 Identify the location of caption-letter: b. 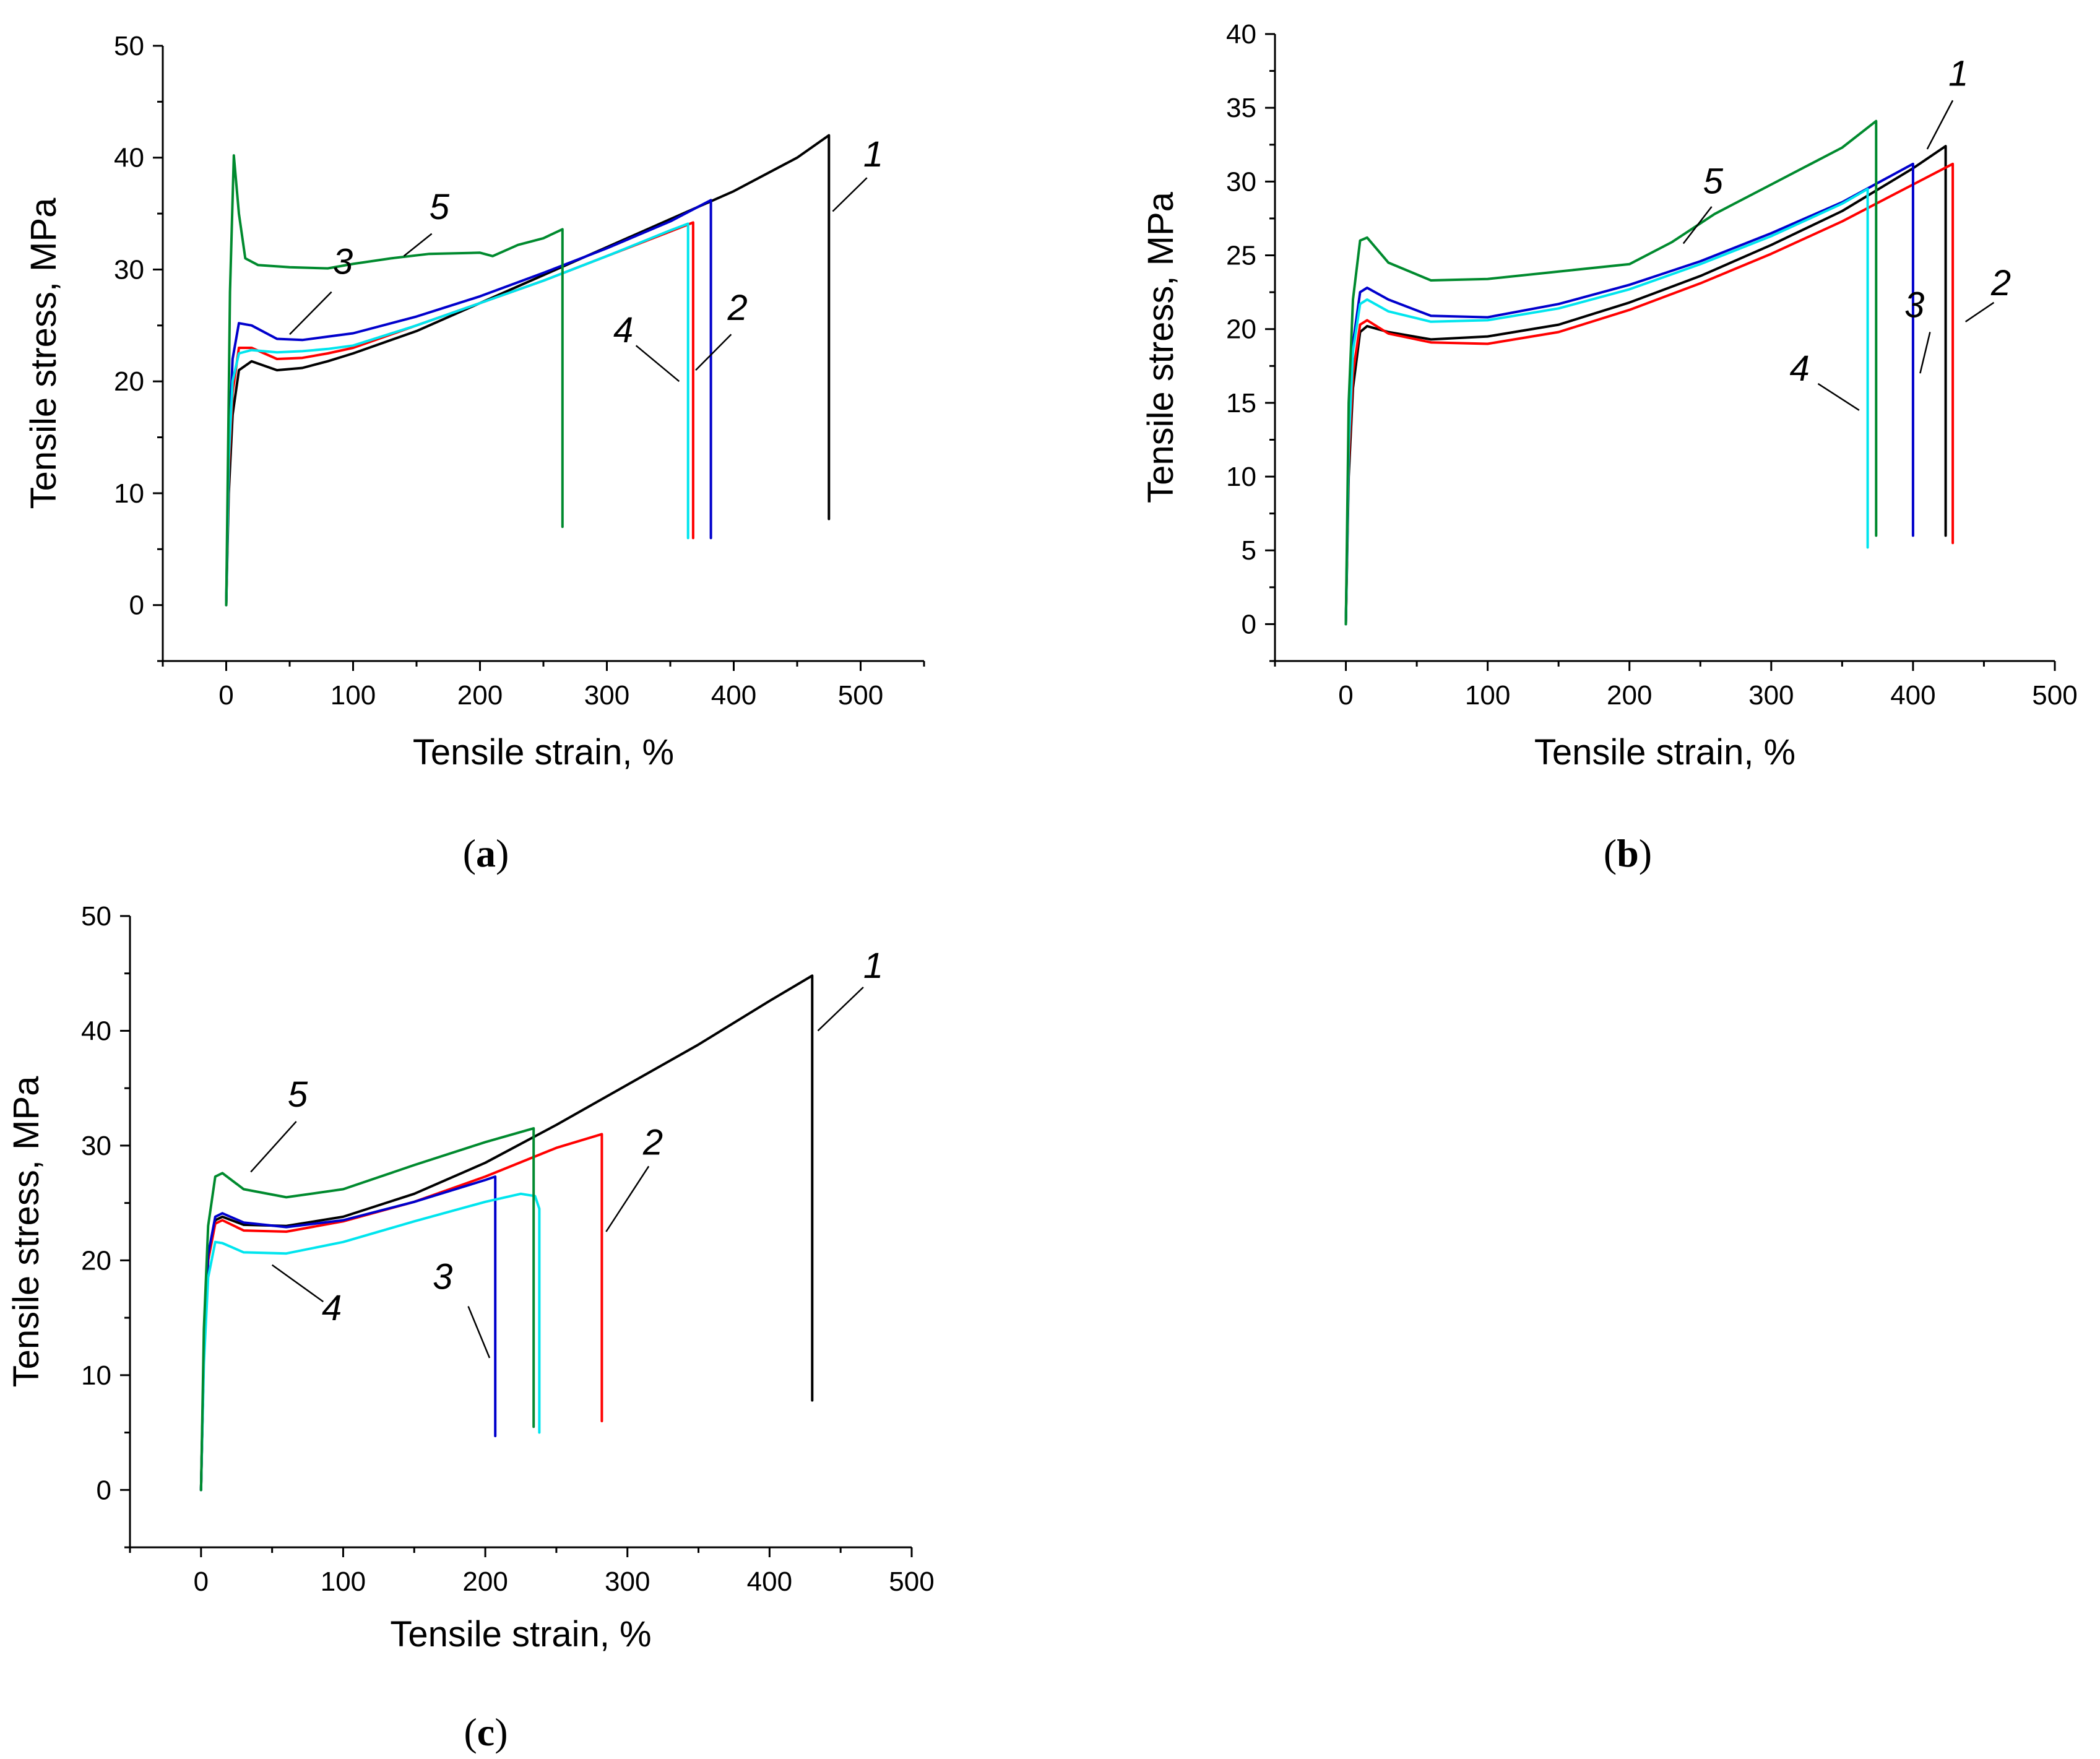
(1628, 853).